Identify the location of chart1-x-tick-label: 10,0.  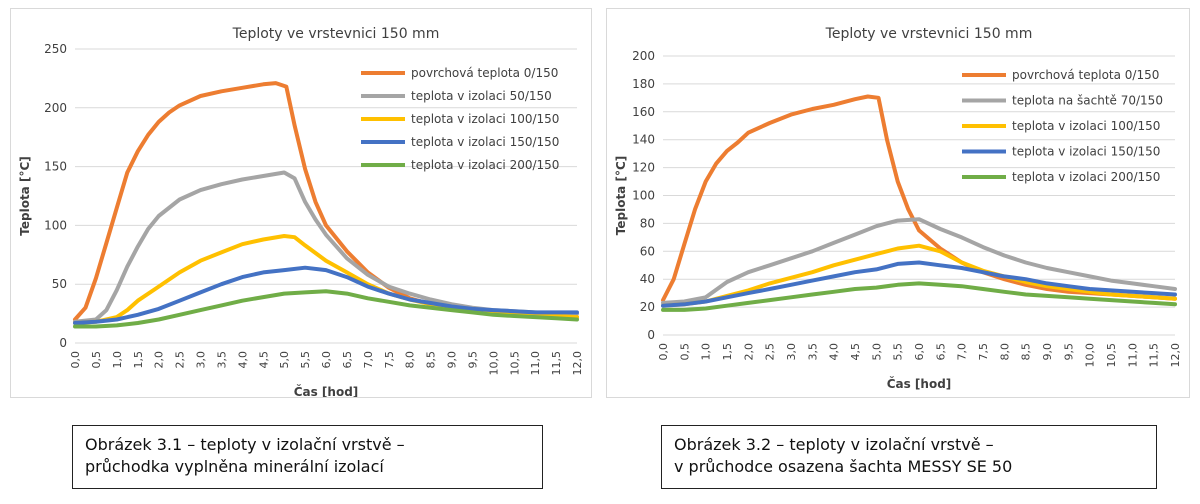
(493, 363).